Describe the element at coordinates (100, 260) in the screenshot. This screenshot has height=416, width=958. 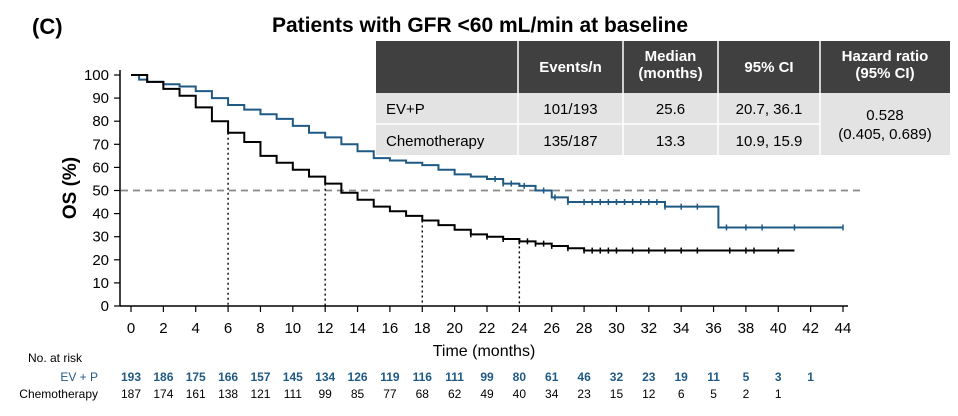
I see `y-tick-label-20: 20` at that location.